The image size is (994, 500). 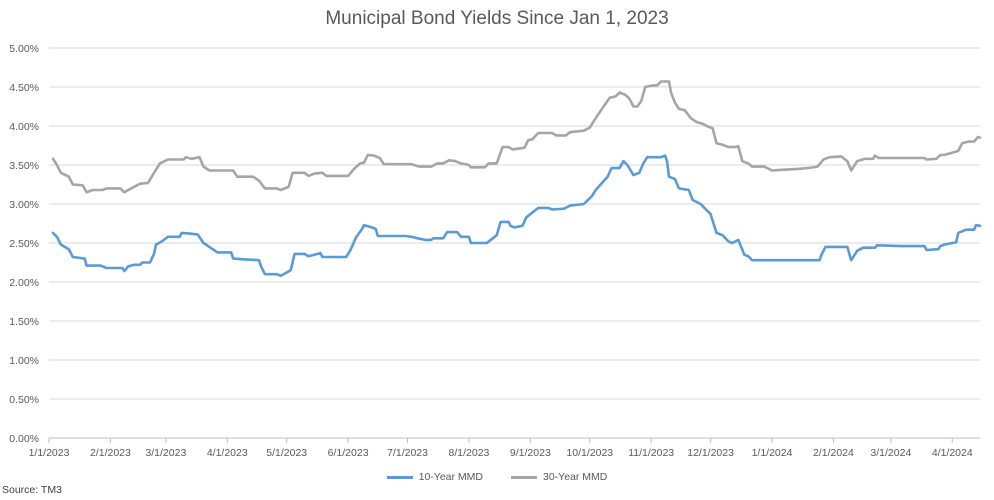 I want to click on x-tick-label: 4/1/2023, so click(x=227, y=453).